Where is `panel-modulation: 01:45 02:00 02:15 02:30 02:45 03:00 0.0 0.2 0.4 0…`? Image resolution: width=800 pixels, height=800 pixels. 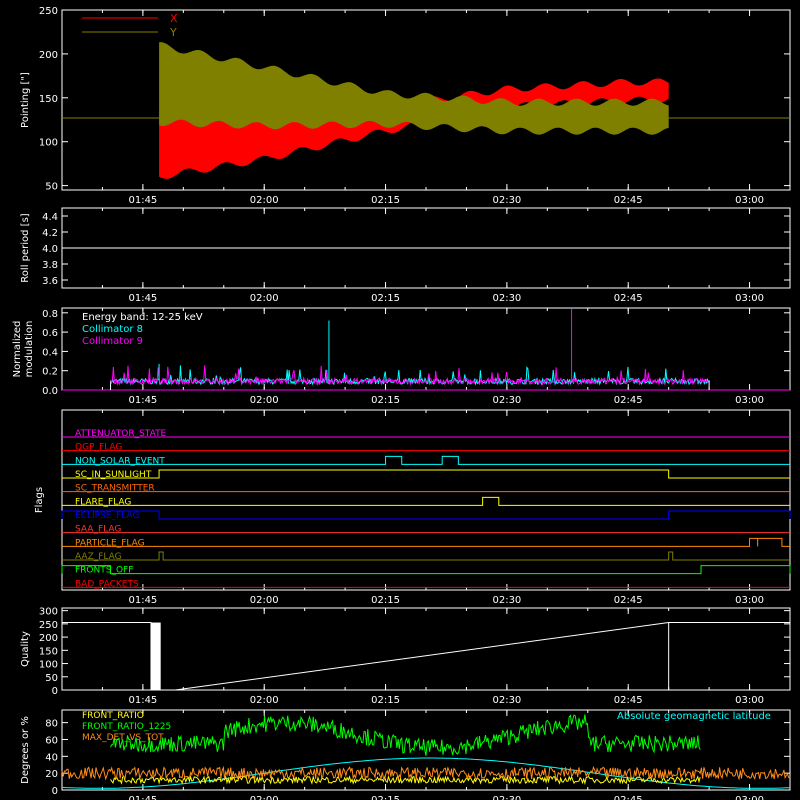
panel-modulation: 01:45 02:00 02:15 02:30 02:45 03:00 0.0 0.2 0.4 0… is located at coordinates (401, 356).